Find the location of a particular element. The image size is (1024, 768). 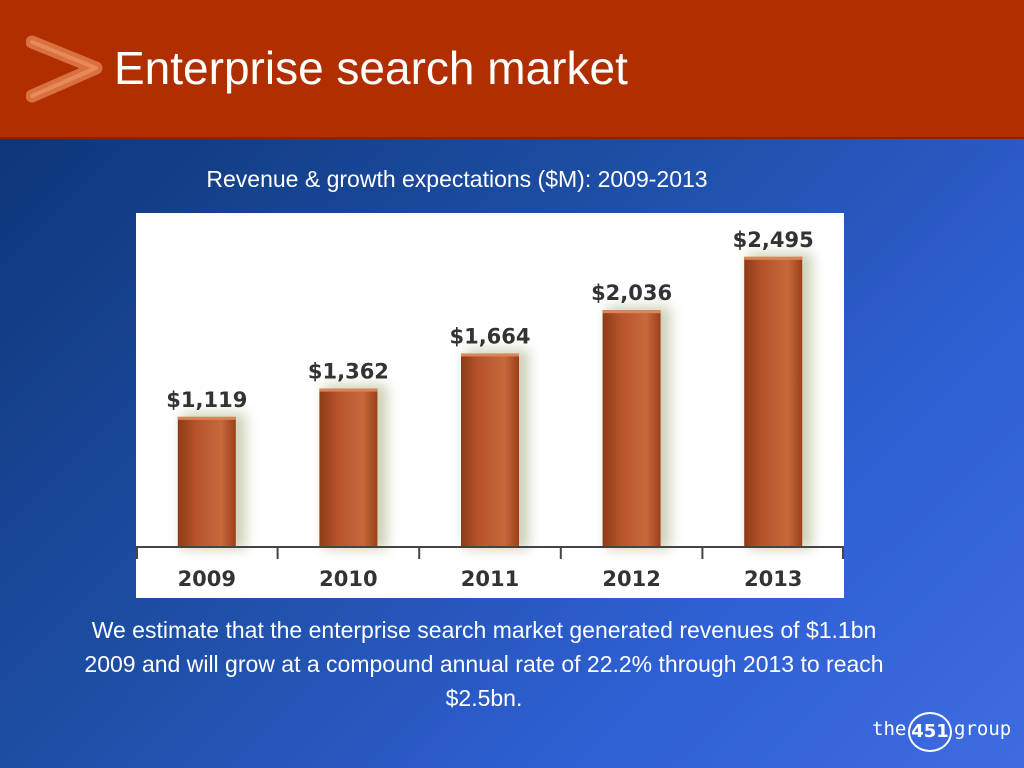

data-label-2011: $1,664 is located at coordinates (489, 336).